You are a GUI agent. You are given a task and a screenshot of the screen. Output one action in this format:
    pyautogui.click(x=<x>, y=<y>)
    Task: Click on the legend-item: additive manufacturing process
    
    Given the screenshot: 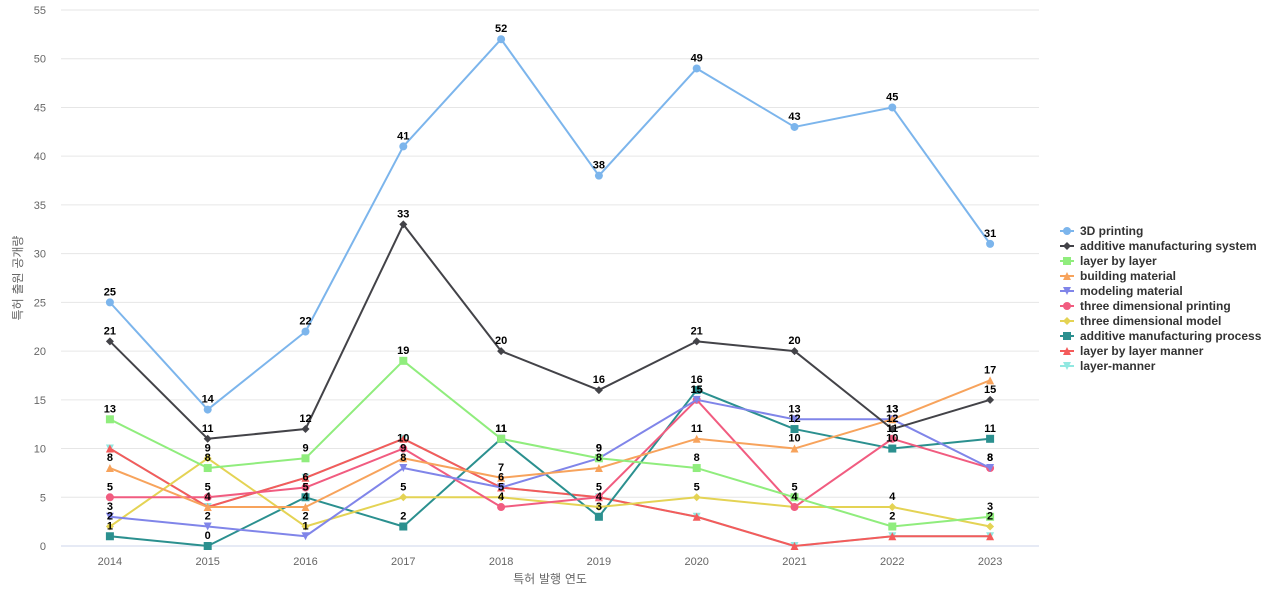 What is the action you would take?
    pyautogui.click(x=1161, y=336)
    